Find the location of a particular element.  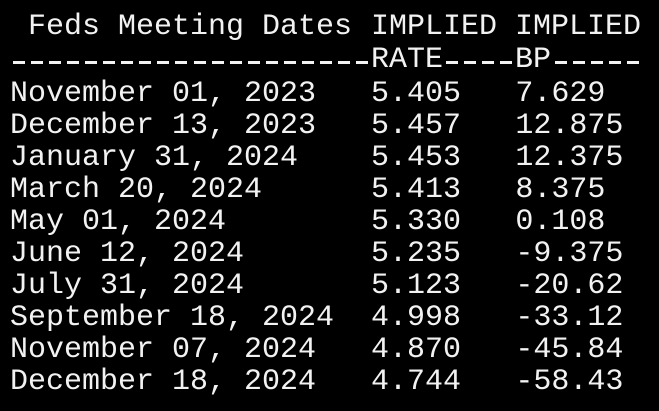

meeting-date: December 18, 2024 is located at coordinates (163, 382).